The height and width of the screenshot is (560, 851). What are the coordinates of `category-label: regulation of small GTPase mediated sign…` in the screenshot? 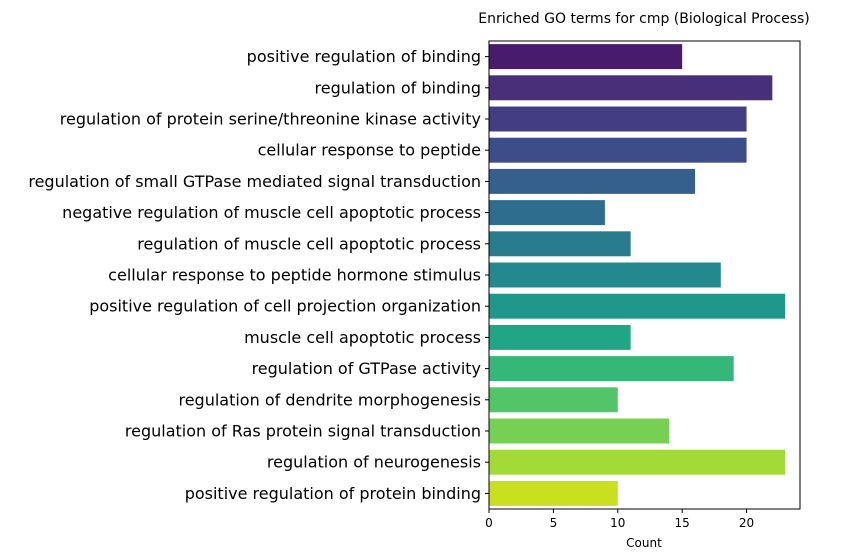 It's located at (254, 181).